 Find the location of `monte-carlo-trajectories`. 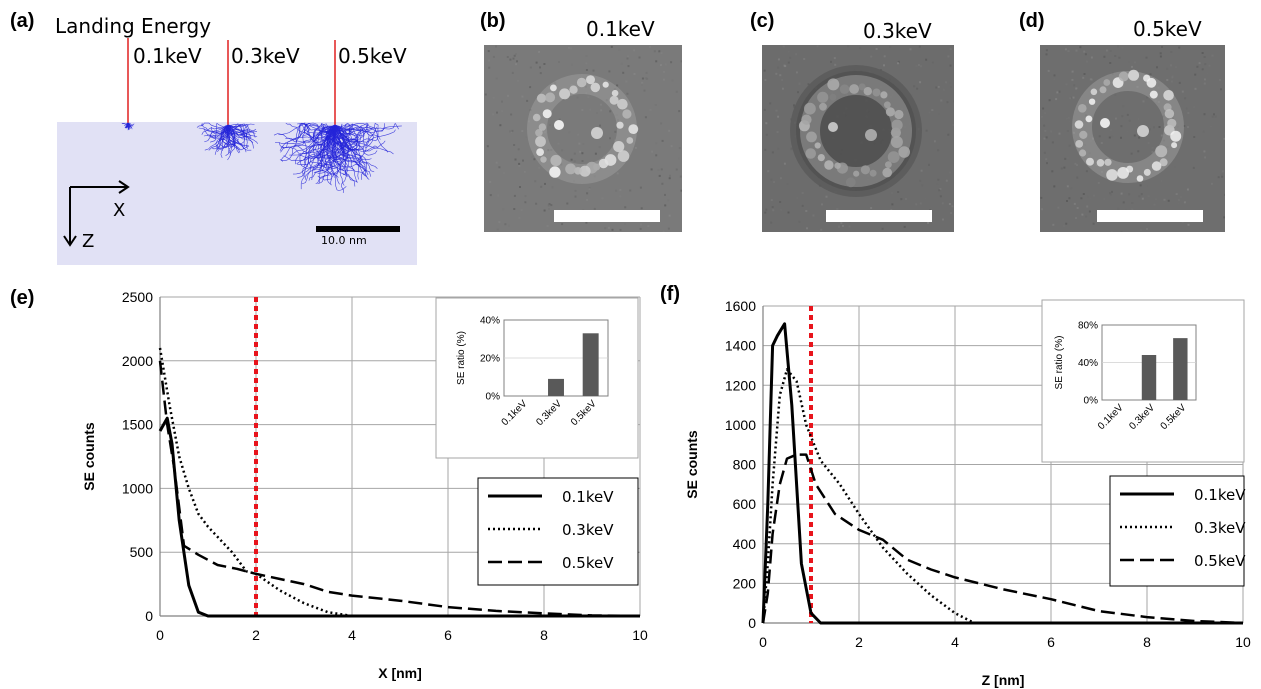

monte-carlo-trajectories is located at coordinates (232, 142).